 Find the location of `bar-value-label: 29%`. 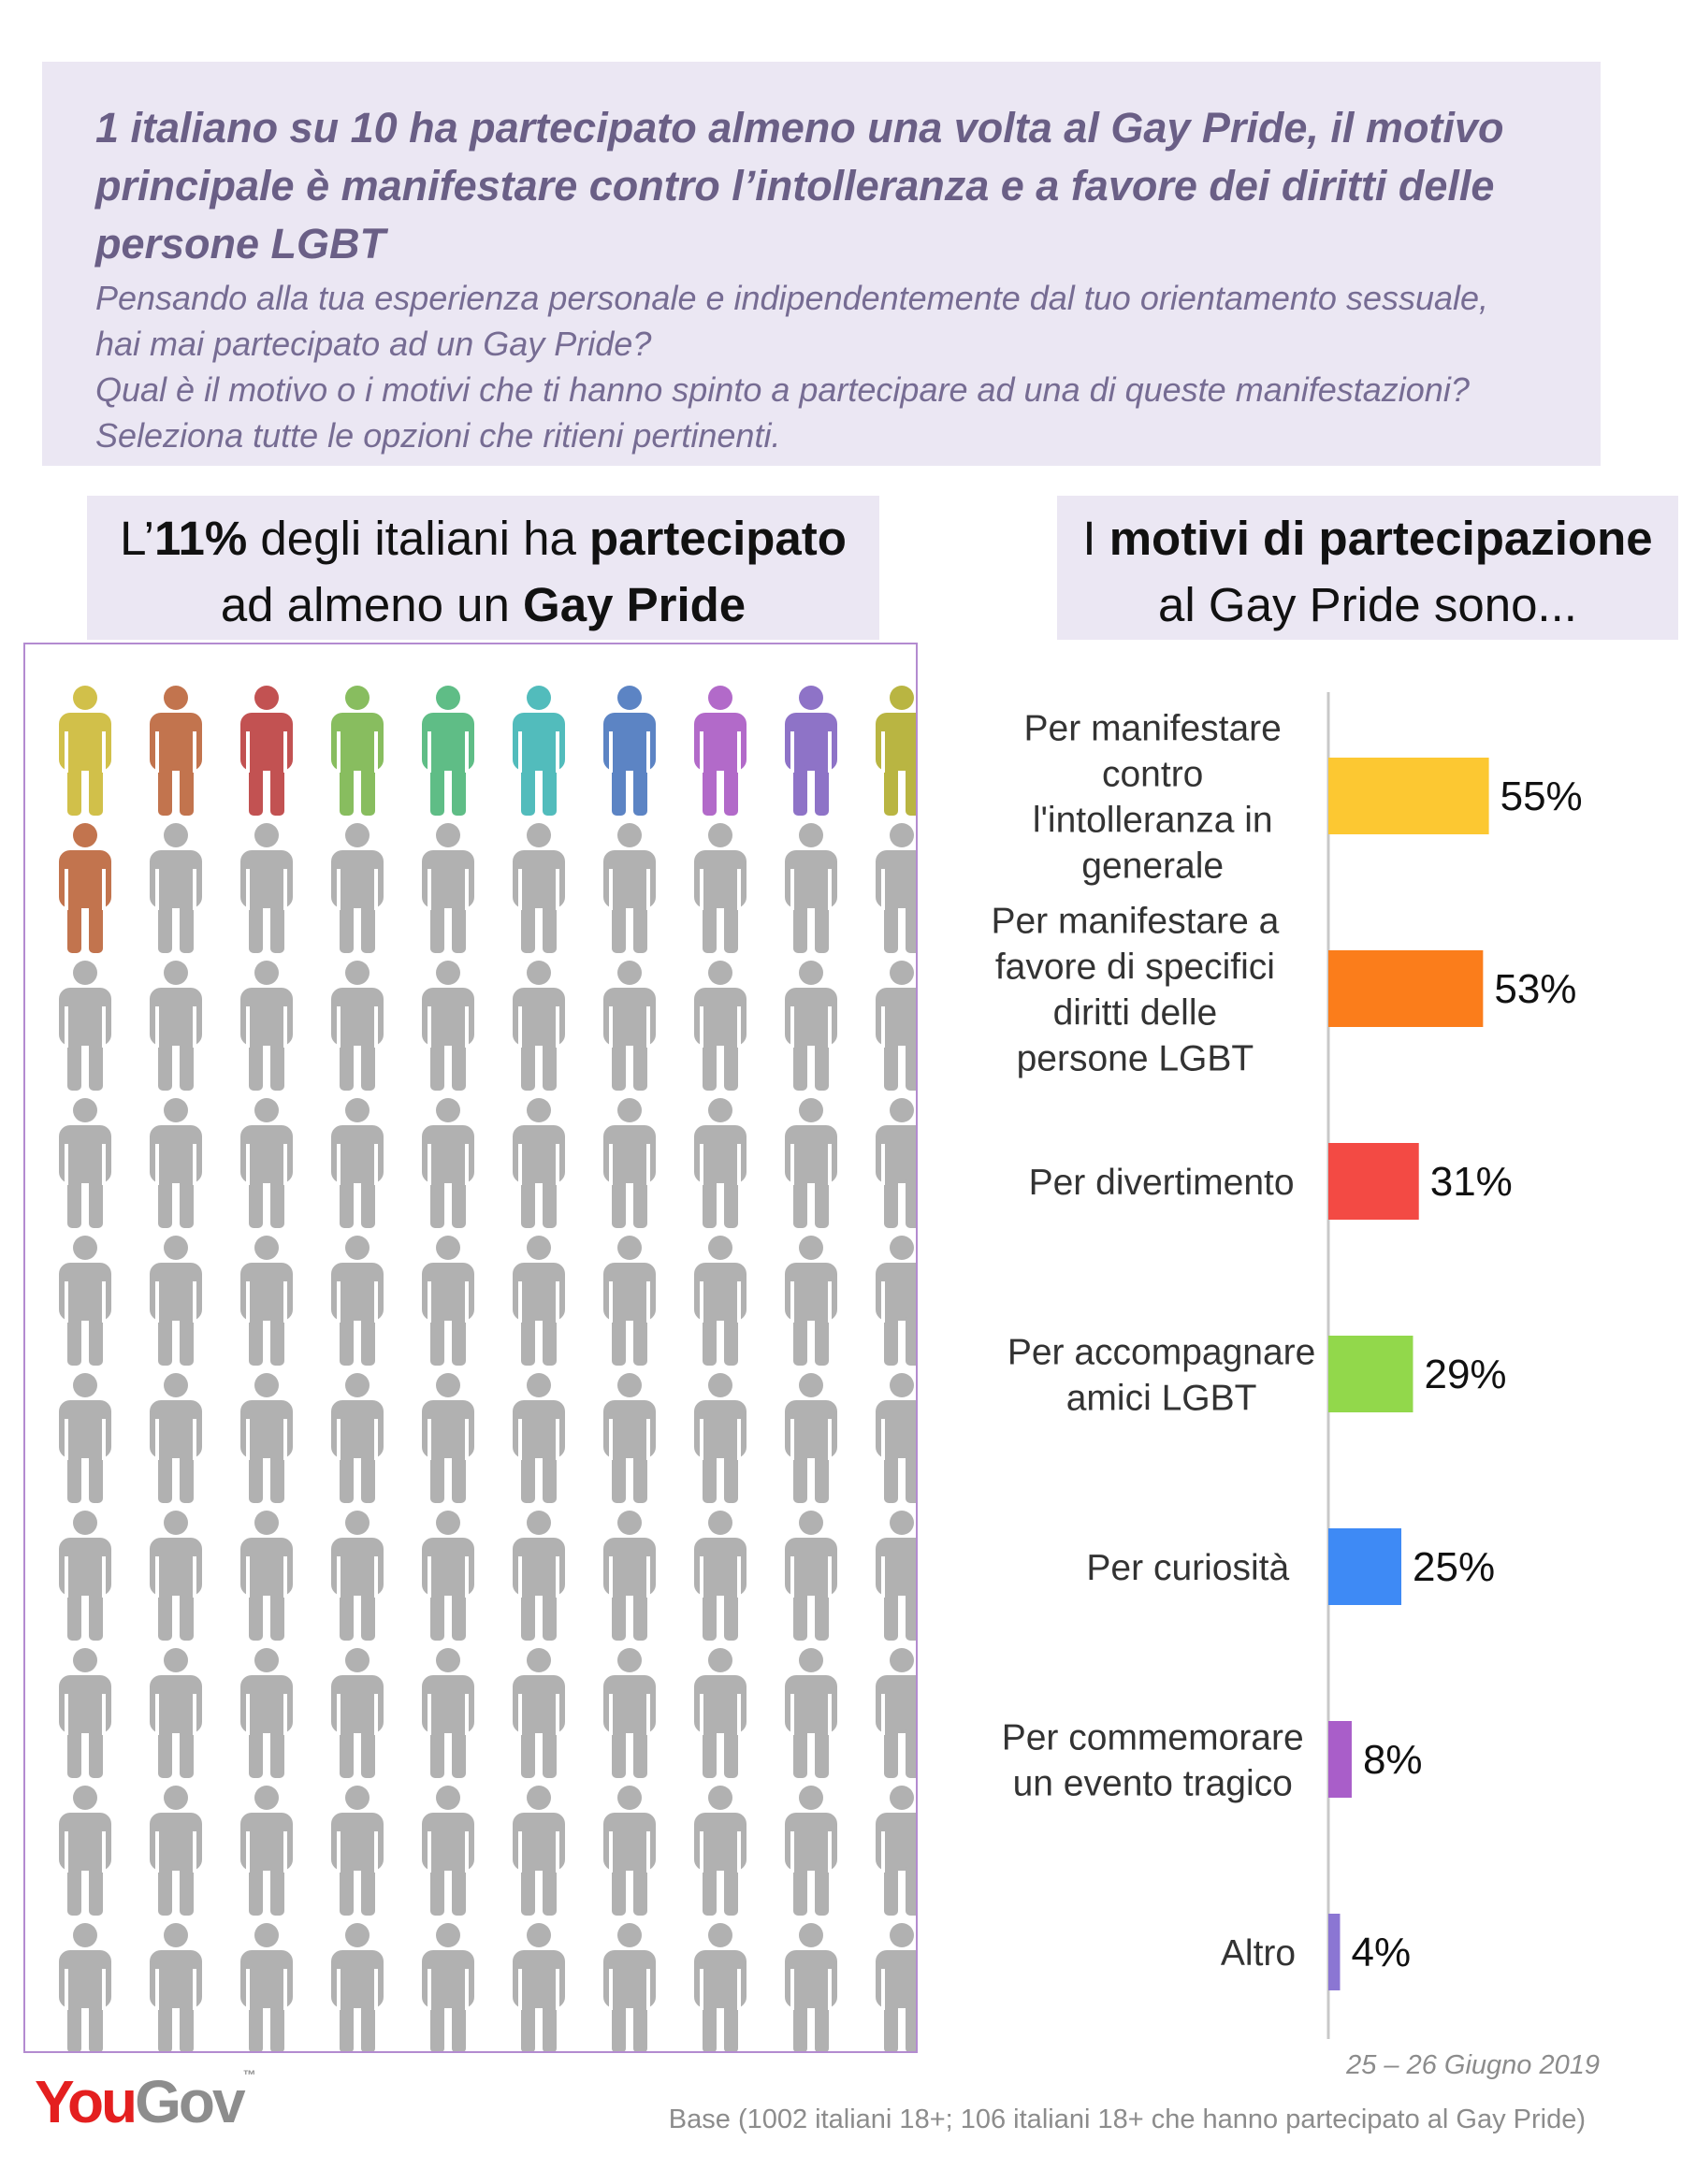

bar-value-label: 29% is located at coordinates (1465, 1374).